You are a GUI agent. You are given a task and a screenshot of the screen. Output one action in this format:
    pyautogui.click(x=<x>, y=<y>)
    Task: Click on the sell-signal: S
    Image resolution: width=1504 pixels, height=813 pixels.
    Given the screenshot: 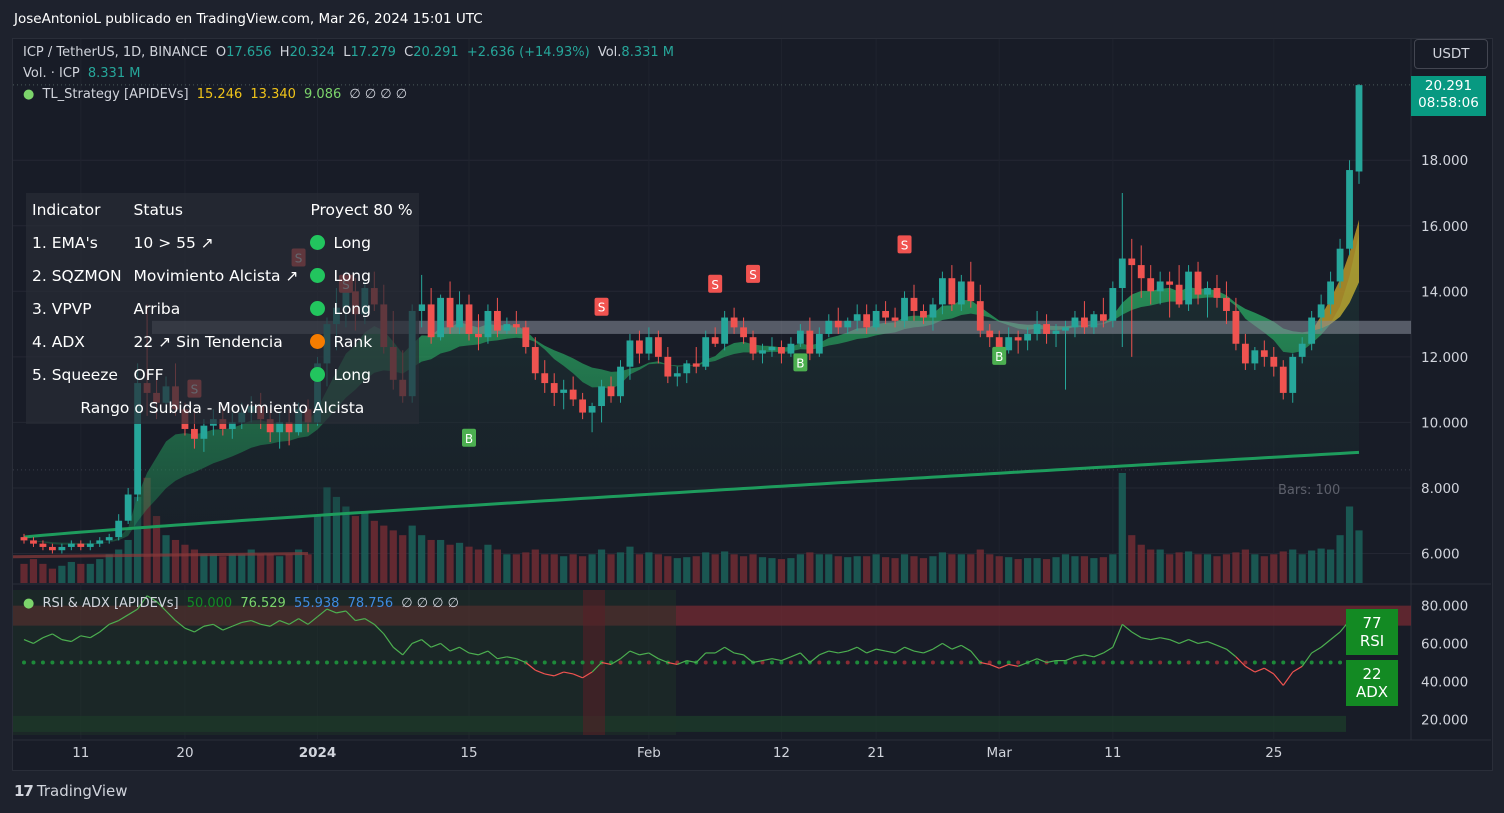 What is the action you would take?
    pyautogui.click(x=753, y=273)
    